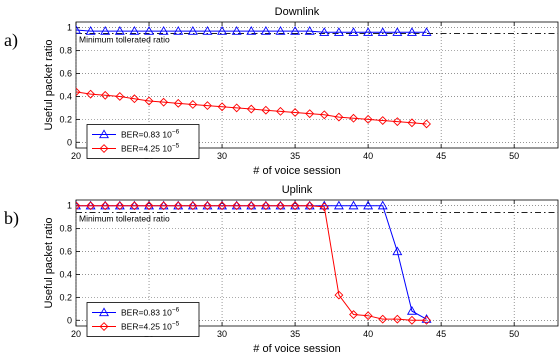 This screenshot has height=358, width=560. I want to click on chart-title: Downlink, so click(297, 12).